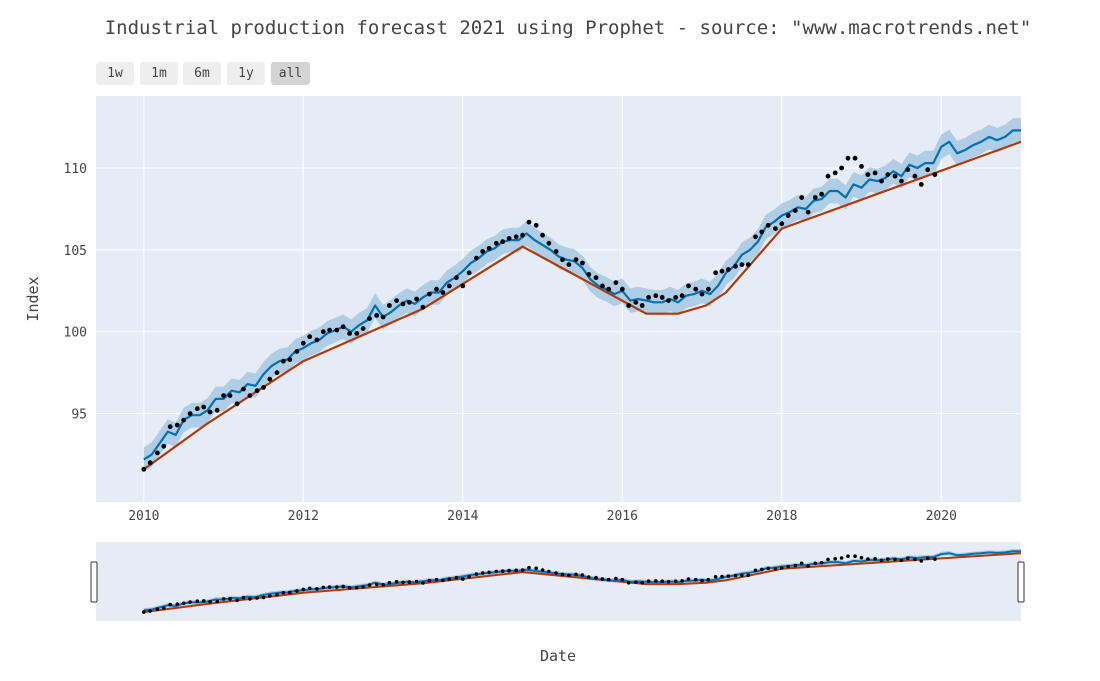  I want to click on range-slider-preview, so click(582, 581).